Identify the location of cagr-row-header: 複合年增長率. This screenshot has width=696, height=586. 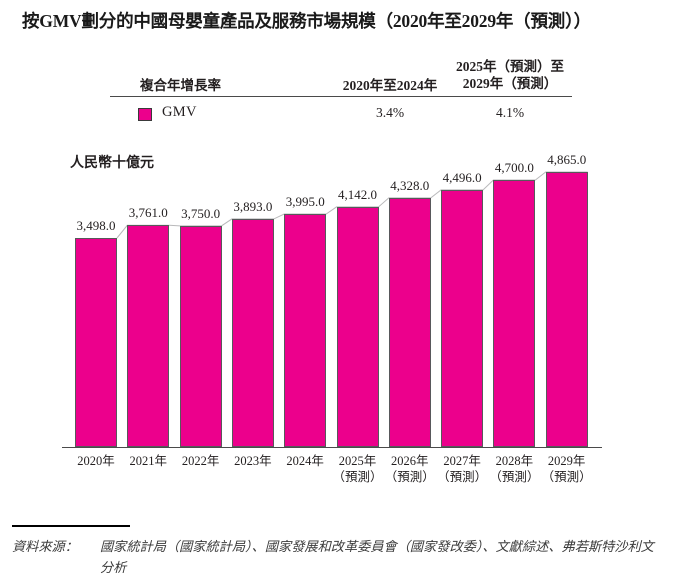
(180, 85).